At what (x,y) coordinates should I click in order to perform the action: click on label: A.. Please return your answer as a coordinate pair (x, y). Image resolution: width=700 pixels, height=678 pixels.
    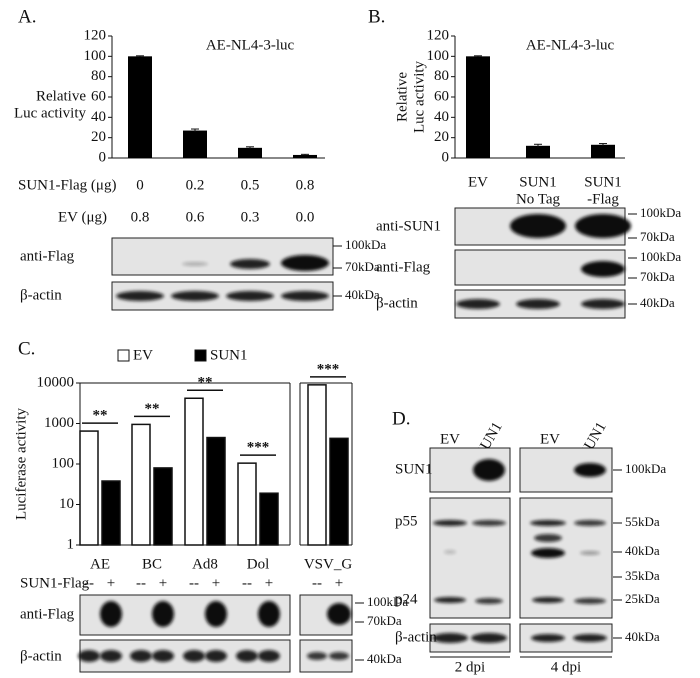
    Looking at the image, I should click on (27, 16).